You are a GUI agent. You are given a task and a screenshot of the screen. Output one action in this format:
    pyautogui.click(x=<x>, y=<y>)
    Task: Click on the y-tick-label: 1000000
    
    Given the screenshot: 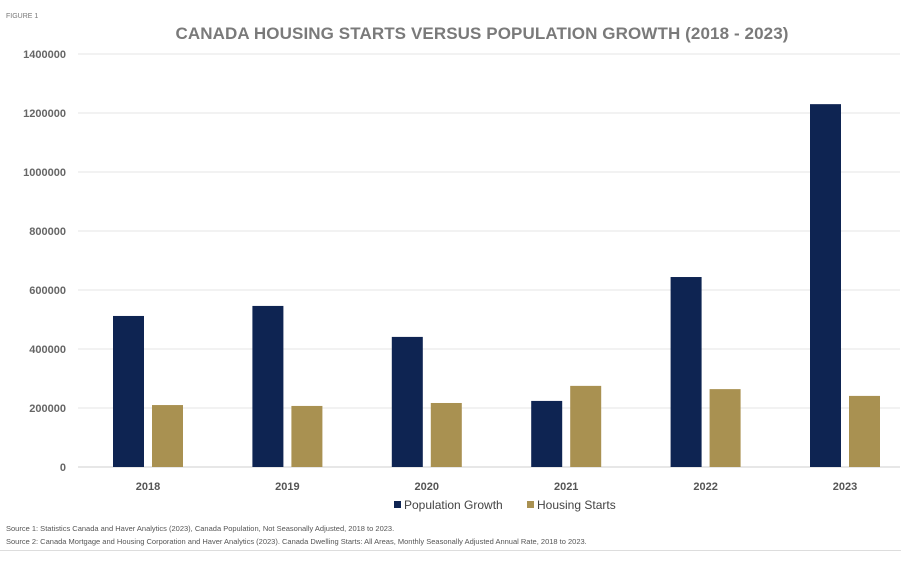 What is the action you would take?
    pyautogui.click(x=44, y=173)
    